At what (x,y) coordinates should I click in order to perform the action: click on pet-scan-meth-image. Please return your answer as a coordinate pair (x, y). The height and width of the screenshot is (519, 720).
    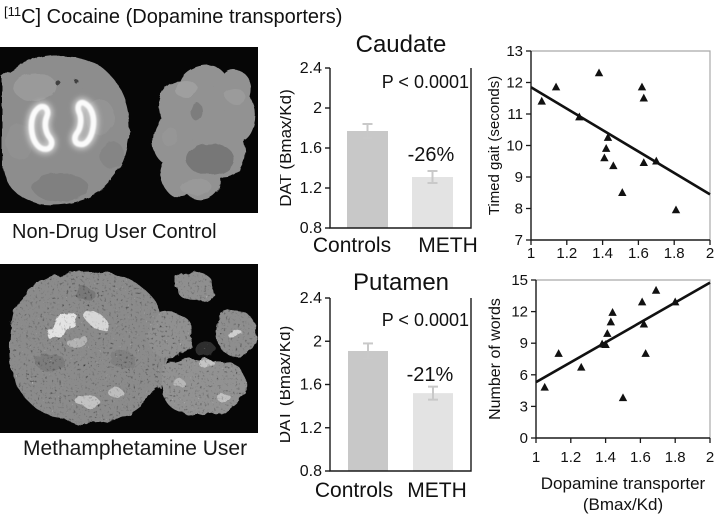
    Looking at the image, I should click on (133, 347).